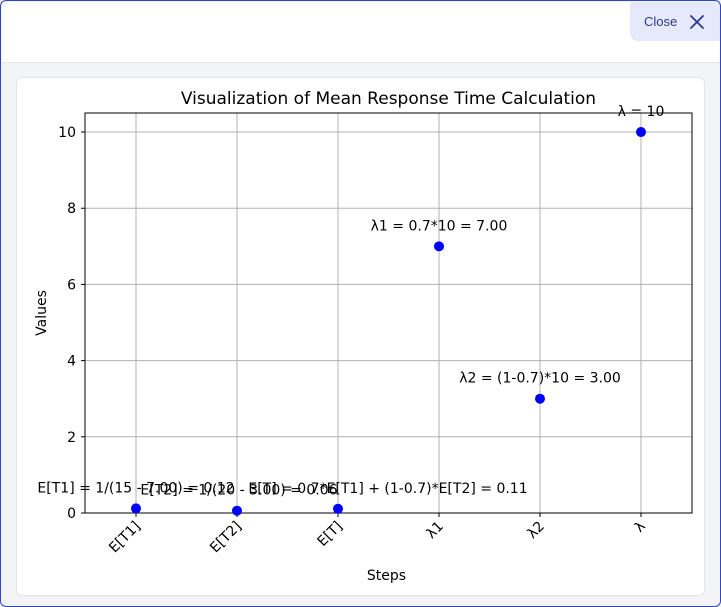 This screenshot has height=607, width=721. I want to click on x-tick-label: E[T2], so click(226, 538).